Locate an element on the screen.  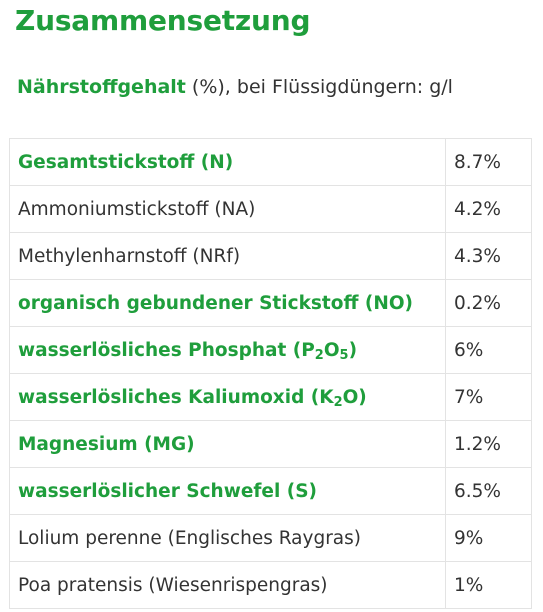
ingredient-name-text: wasserlösliches Kaliumoxid (K is located at coordinates (176, 397).